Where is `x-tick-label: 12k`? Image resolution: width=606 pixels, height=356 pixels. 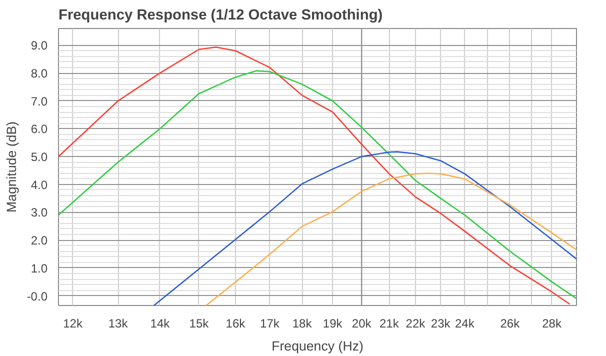 x-tick-label: 12k is located at coordinates (73, 323).